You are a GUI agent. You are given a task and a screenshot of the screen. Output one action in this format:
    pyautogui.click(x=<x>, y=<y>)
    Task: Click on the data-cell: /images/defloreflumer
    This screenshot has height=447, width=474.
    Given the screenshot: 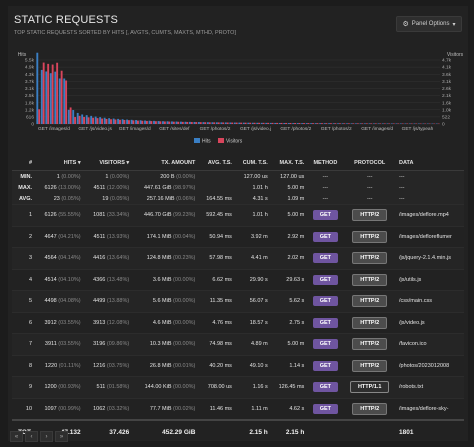 What is the action you would take?
    pyautogui.click(x=429, y=236)
    